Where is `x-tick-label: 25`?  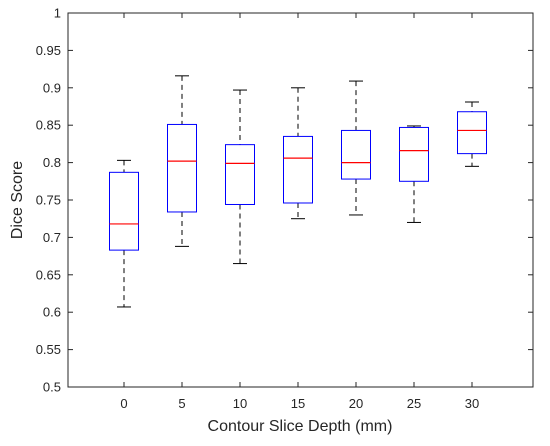 x-tick-label: 25 is located at coordinates (414, 403).